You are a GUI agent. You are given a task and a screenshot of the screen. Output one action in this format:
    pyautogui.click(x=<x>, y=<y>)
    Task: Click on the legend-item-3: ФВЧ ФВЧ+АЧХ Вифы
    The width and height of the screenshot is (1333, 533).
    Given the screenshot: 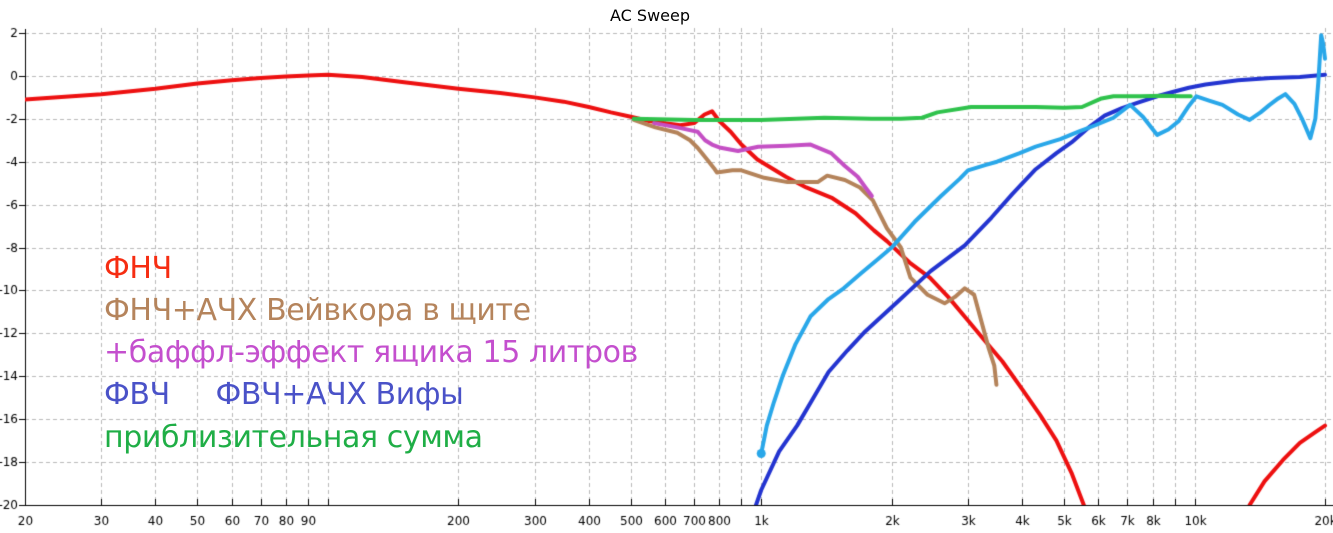 What is the action you would take?
    pyautogui.click(x=284, y=394)
    